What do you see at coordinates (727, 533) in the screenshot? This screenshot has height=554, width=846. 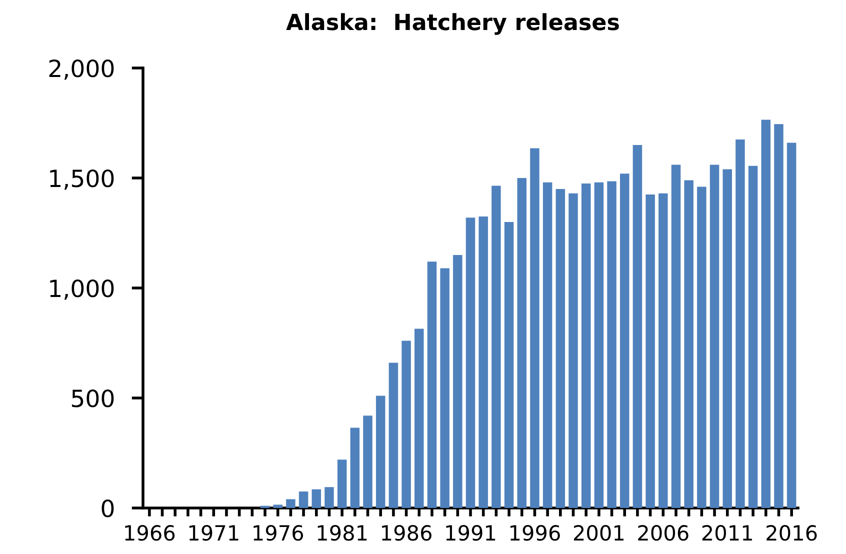 I see `x-tick-label: 2011` at bounding box center [727, 533].